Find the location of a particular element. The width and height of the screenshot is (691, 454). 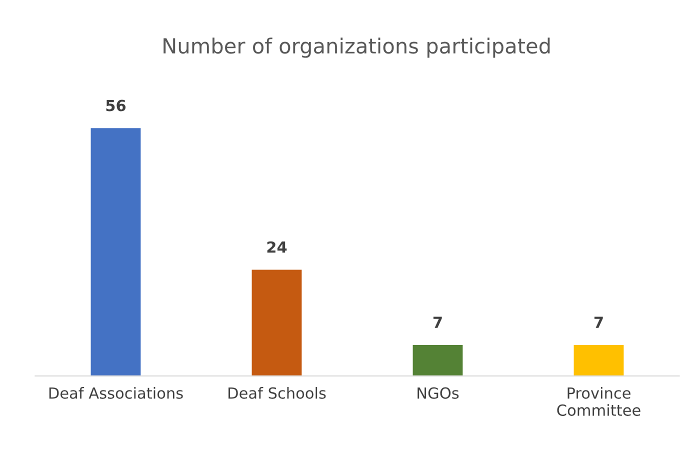

x-tick-label: Deaf Associations is located at coordinates (116, 393).